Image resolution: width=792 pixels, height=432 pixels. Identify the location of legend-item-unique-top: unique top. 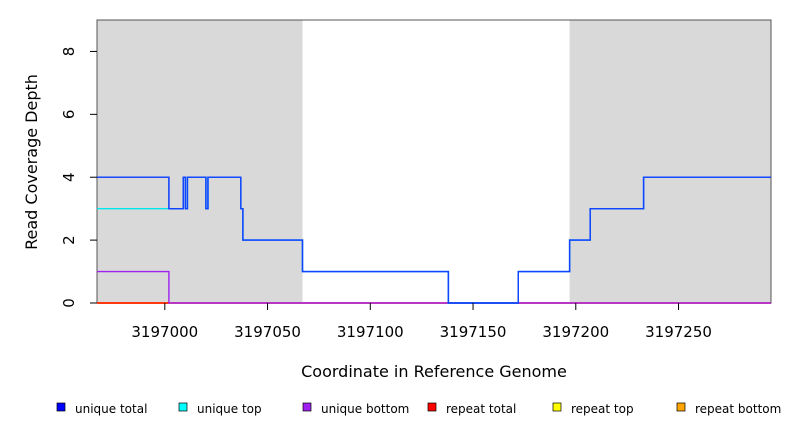
(220, 409).